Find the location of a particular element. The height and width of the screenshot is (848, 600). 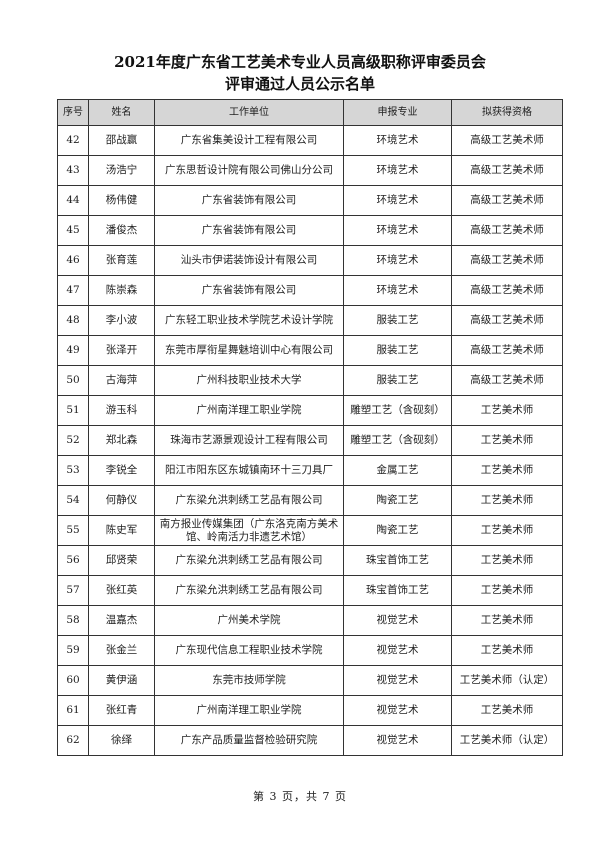

table-row: 49 张泽开 东莞市厚衔星舞魅培训中心有限公司 服装工艺 高级工艺美术师 is located at coordinates (310, 350).